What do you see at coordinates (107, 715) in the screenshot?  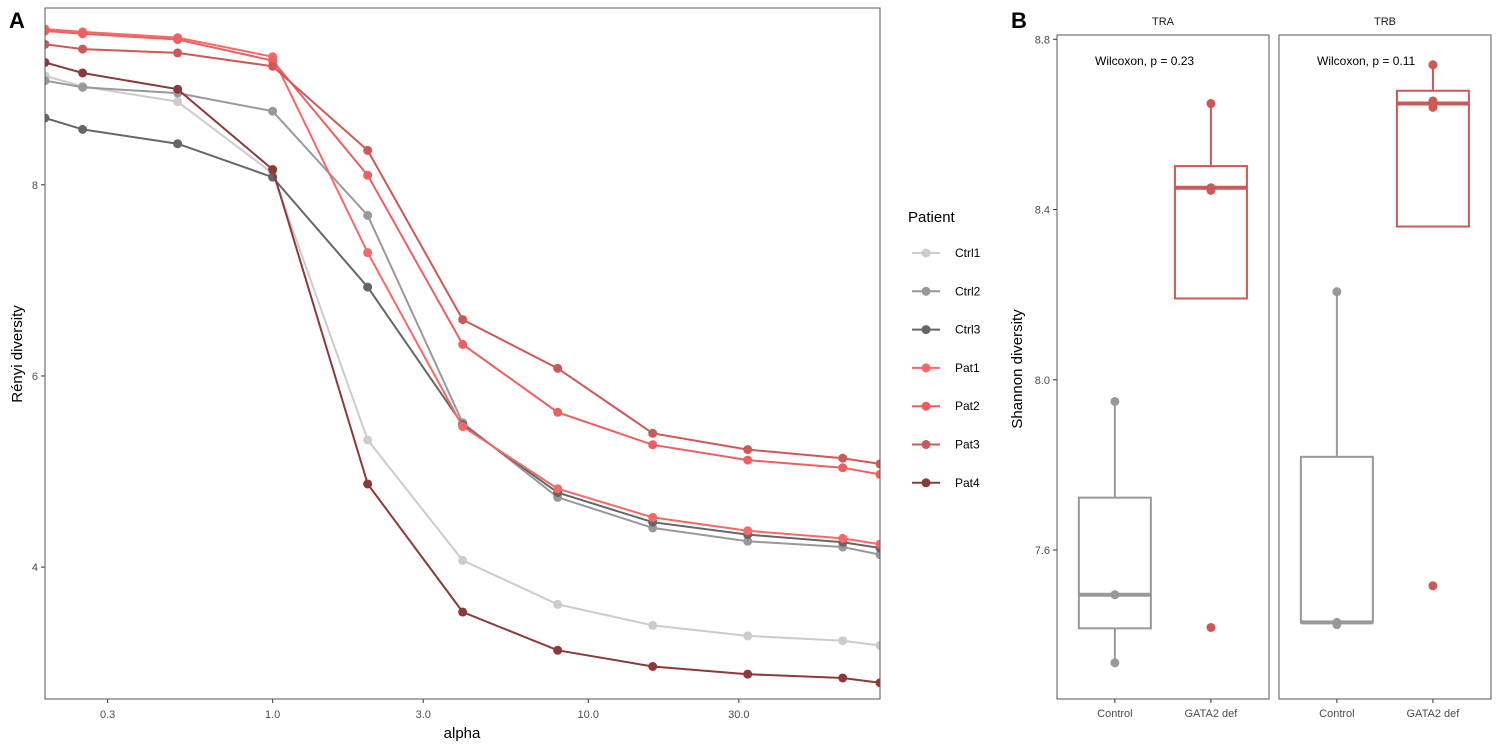 I see `x-tick-label: 0.3` at bounding box center [107, 715].